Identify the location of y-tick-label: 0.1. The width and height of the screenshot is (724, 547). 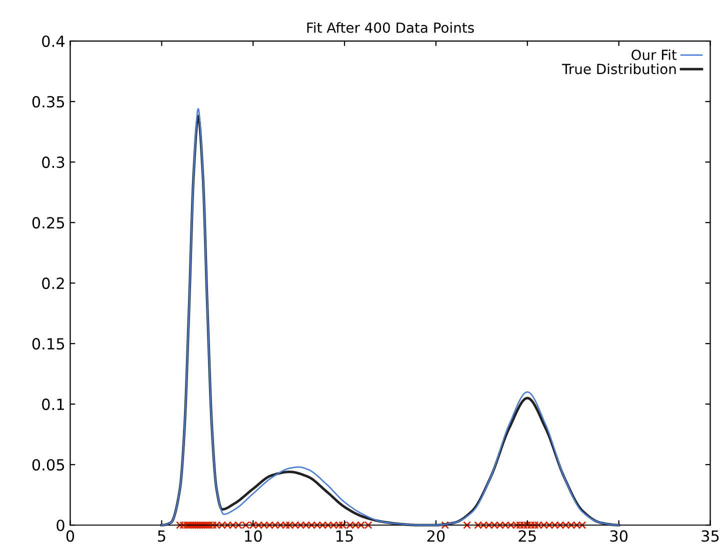
(53, 404).